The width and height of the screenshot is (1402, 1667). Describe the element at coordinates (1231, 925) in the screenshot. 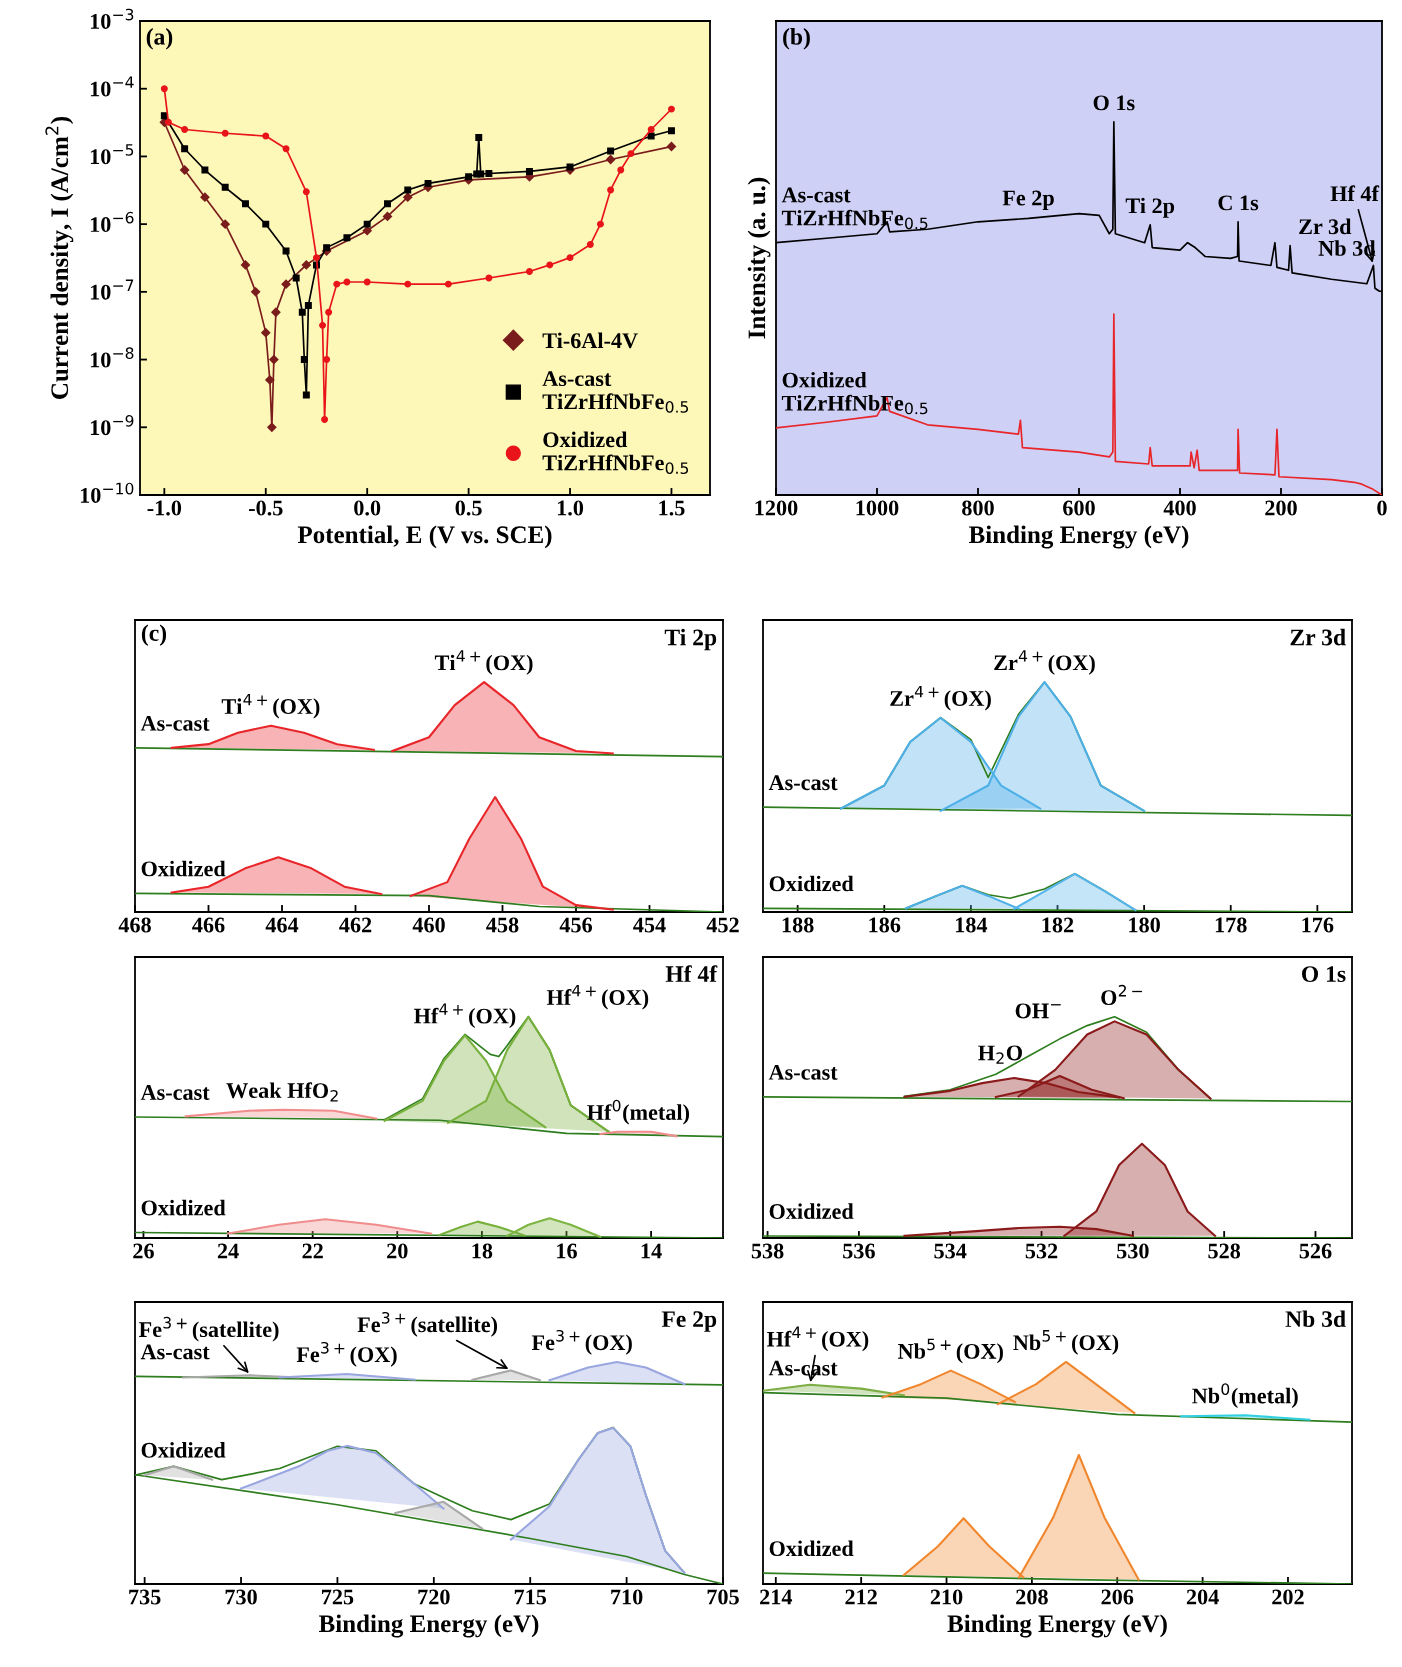

I see `x-tick-label: 178` at that location.